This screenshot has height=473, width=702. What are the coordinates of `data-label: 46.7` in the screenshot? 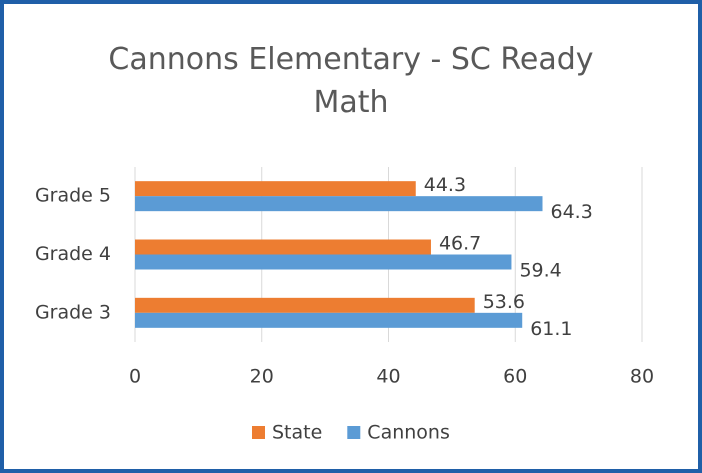 It's located at (460, 244).